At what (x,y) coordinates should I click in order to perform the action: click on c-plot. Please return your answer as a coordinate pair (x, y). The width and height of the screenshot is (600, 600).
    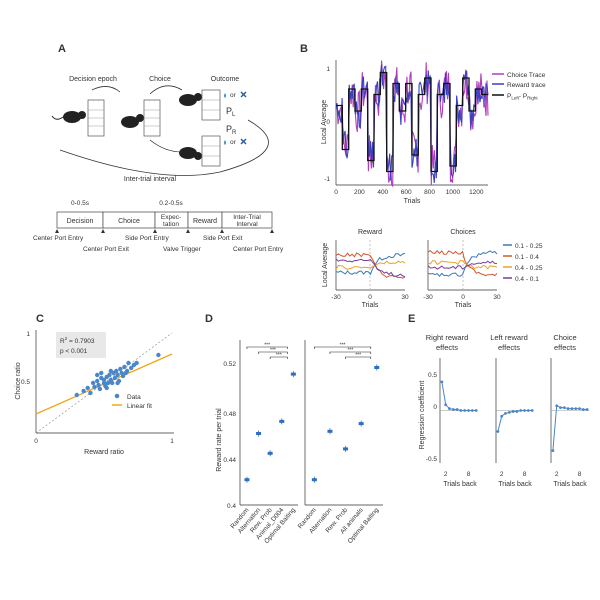
    Looking at the image, I should click on (104, 383).